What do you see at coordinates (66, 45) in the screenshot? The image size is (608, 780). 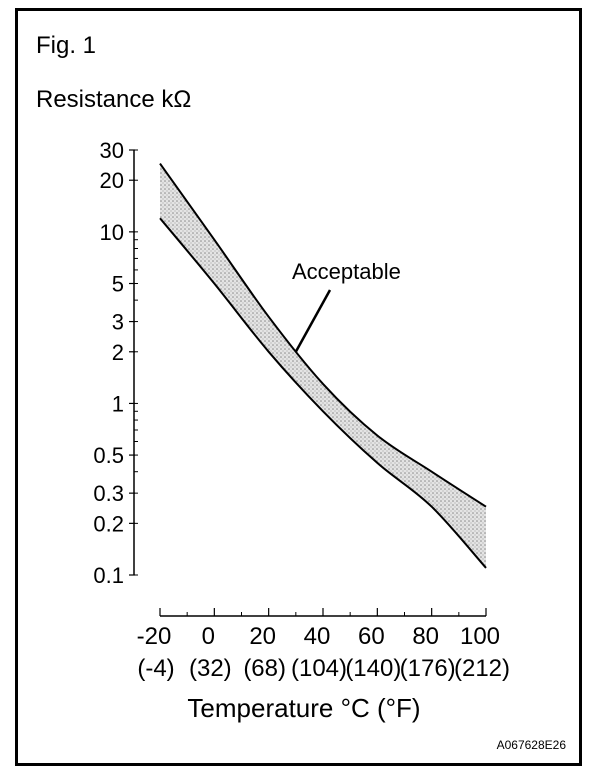 I see `figure-label: Fig. 1` at bounding box center [66, 45].